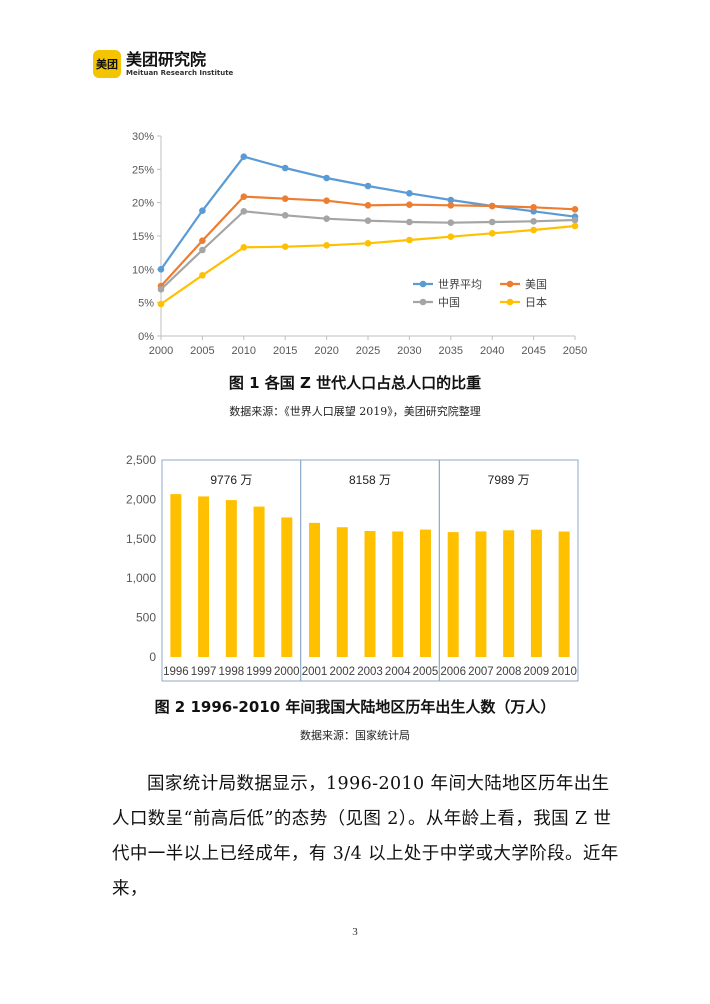 This screenshot has height=1004, width=710. What do you see at coordinates (509, 480) in the screenshot?
I see `group-total-label: 7989 万` at bounding box center [509, 480].